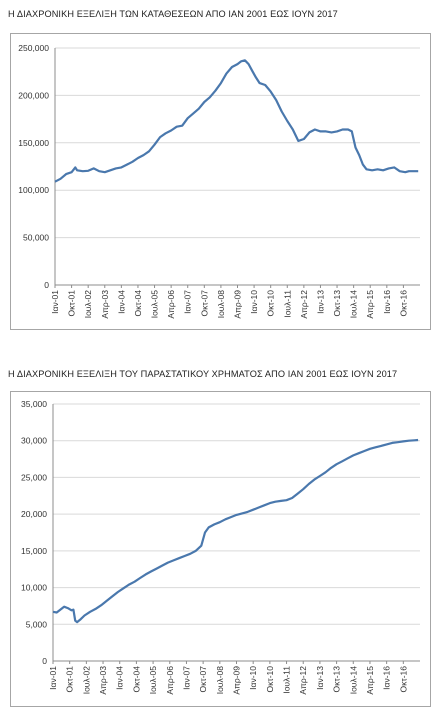  What do you see at coordinates (186, 678) in the screenshot?
I see `chart2-xtick-label: Ιαν-07` at bounding box center [186, 678].